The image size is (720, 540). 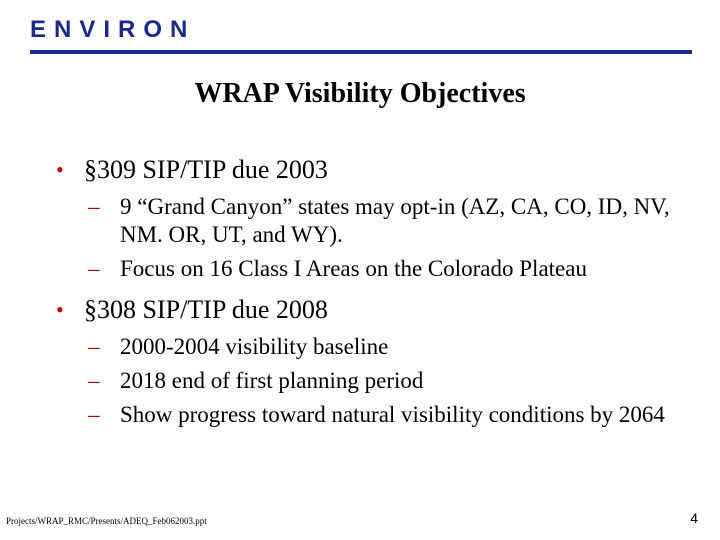 What do you see at coordinates (694, 518) in the screenshot?
I see `page-number: 4` at bounding box center [694, 518].